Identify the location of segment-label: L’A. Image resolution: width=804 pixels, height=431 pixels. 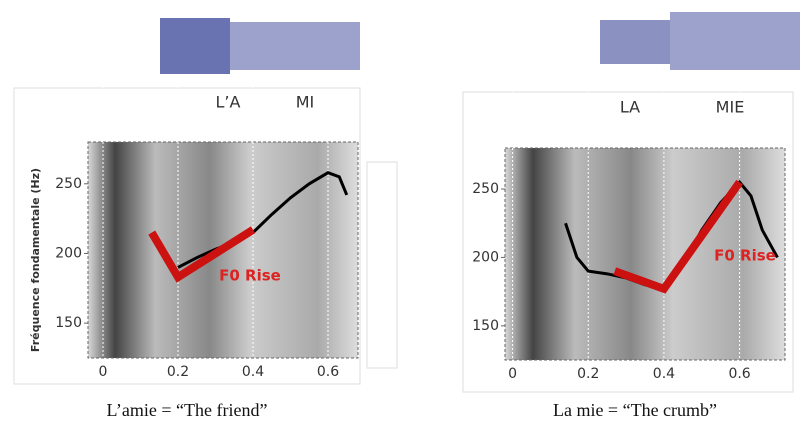
(228, 102).